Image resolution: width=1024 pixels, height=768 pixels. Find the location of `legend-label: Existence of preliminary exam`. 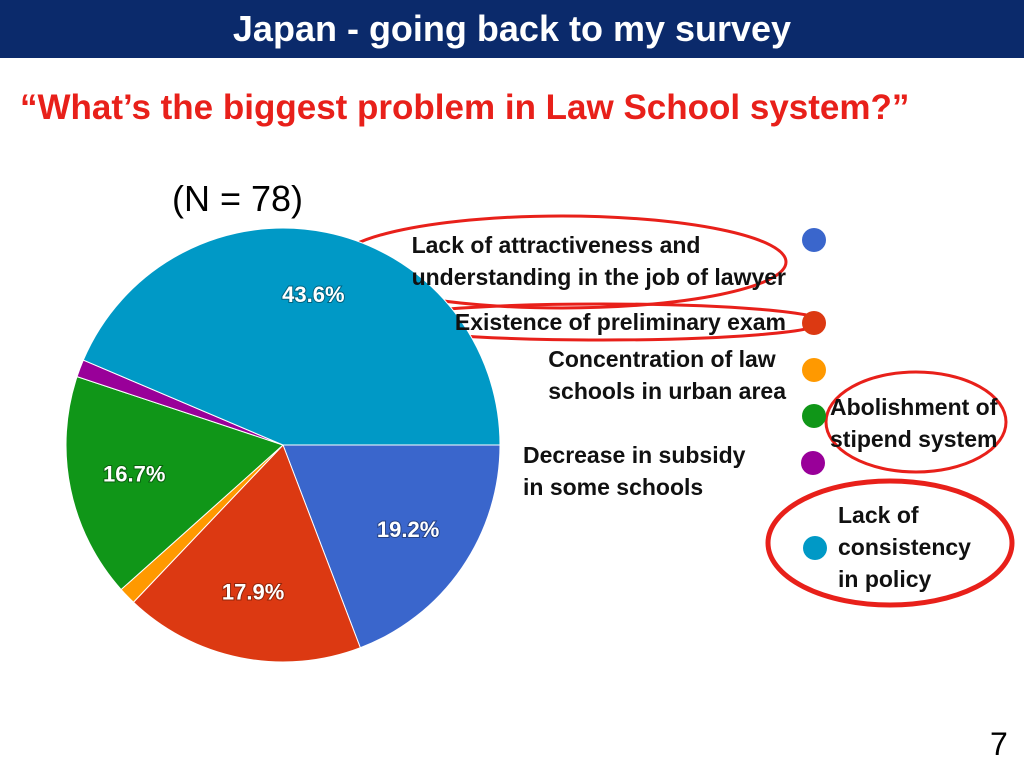

legend-label: Existence of preliminary exam is located at coordinates (620, 322).